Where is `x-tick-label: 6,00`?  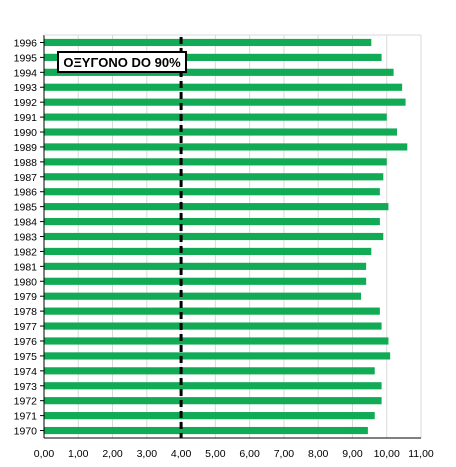
x-tick-label: 6,00 is located at coordinates (249, 454).